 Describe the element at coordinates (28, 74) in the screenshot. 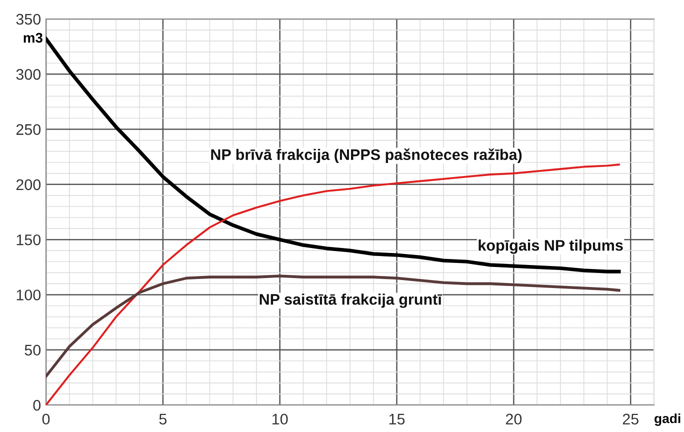

I see `y-tick-label: 300` at that location.